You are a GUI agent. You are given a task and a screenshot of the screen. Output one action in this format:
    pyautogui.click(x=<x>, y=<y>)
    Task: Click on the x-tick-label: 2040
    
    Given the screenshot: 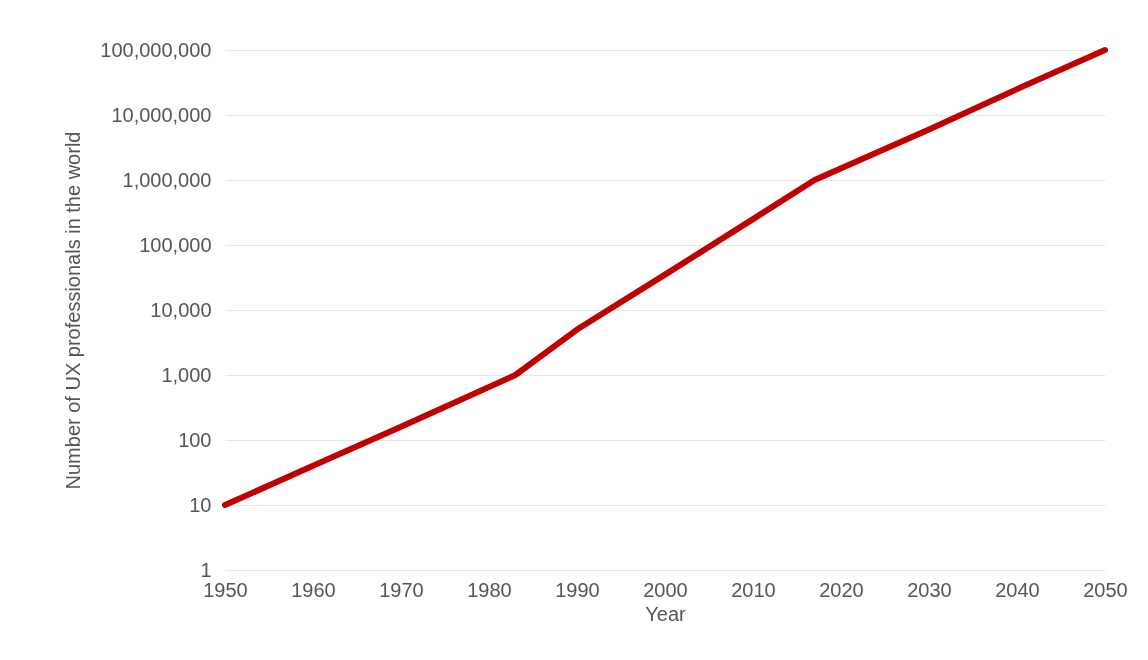 What is the action you would take?
    pyautogui.click(x=1017, y=589)
    